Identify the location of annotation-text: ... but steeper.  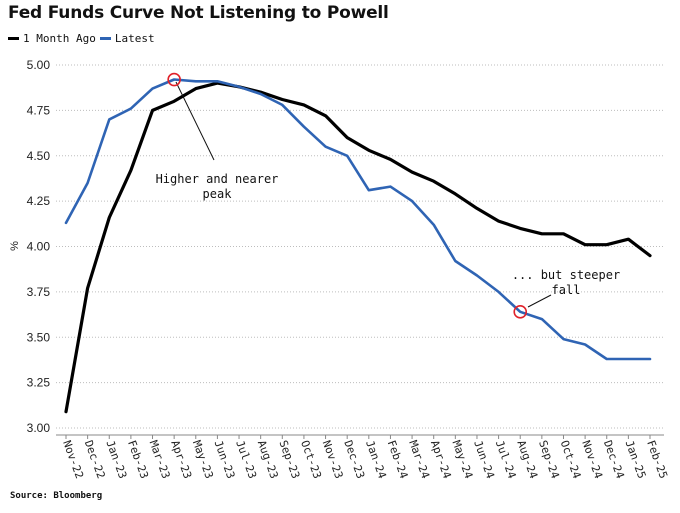
(566, 275).